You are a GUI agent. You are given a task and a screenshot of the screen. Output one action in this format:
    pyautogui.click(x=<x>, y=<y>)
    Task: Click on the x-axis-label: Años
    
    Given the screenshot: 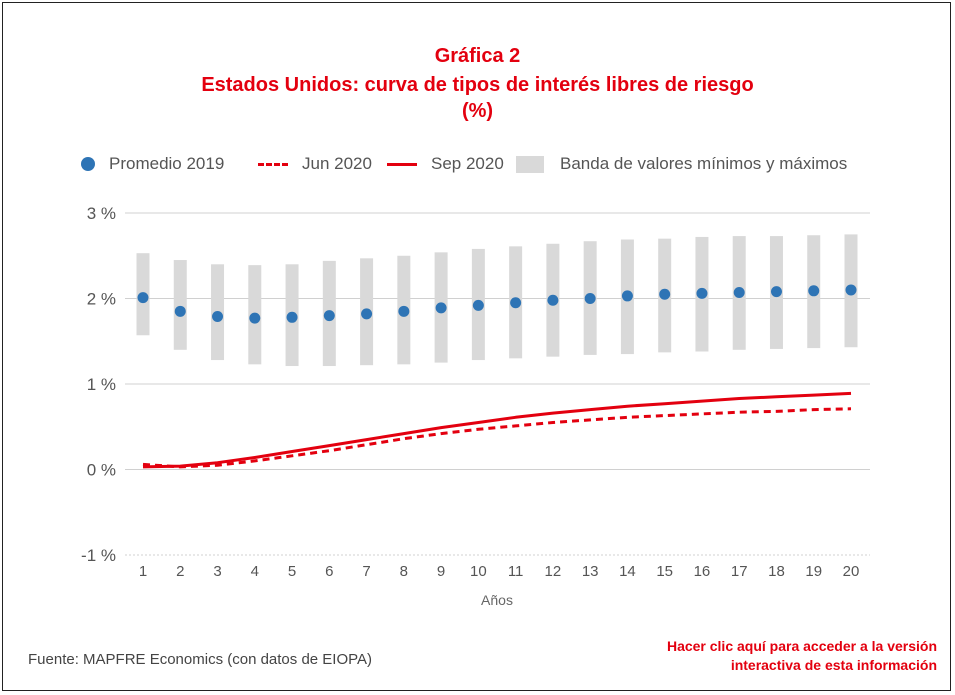 What is the action you would take?
    pyautogui.click(x=497, y=600)
    